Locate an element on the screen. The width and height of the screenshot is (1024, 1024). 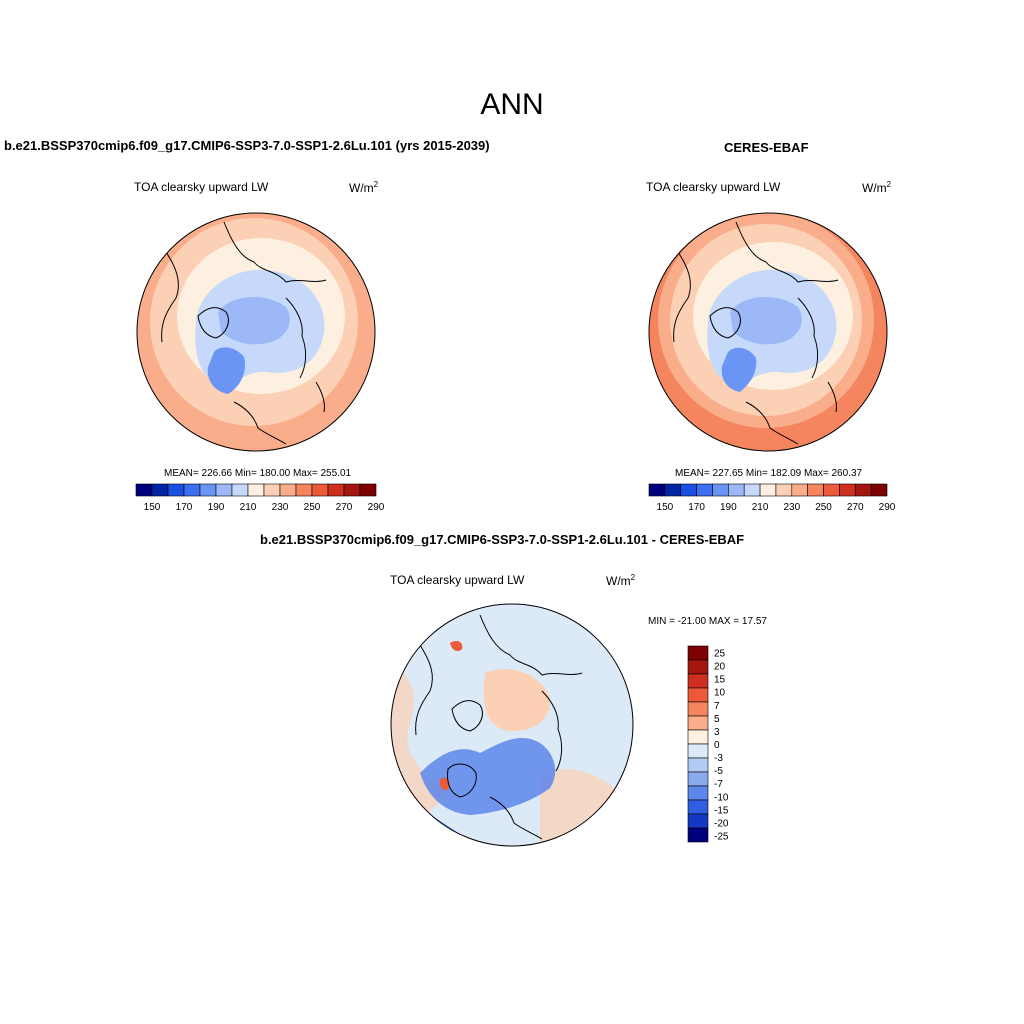
diff-colorbar-tick-label: 20 is located at coordinates (720, 667).